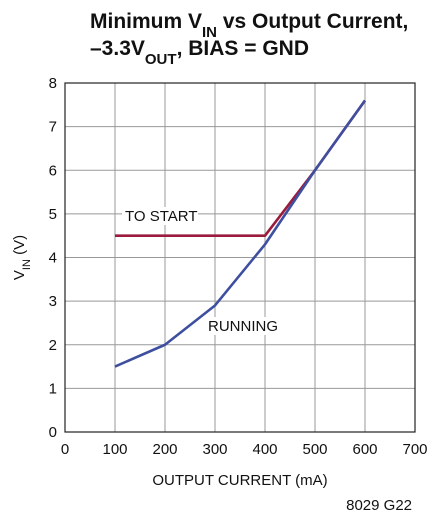 The width and height of the screenshot is (430, 517). What do you see at coordinates (53, 432) in the screenshot?
I see `y-tick-label: 0` at bounding box center [53, 432].